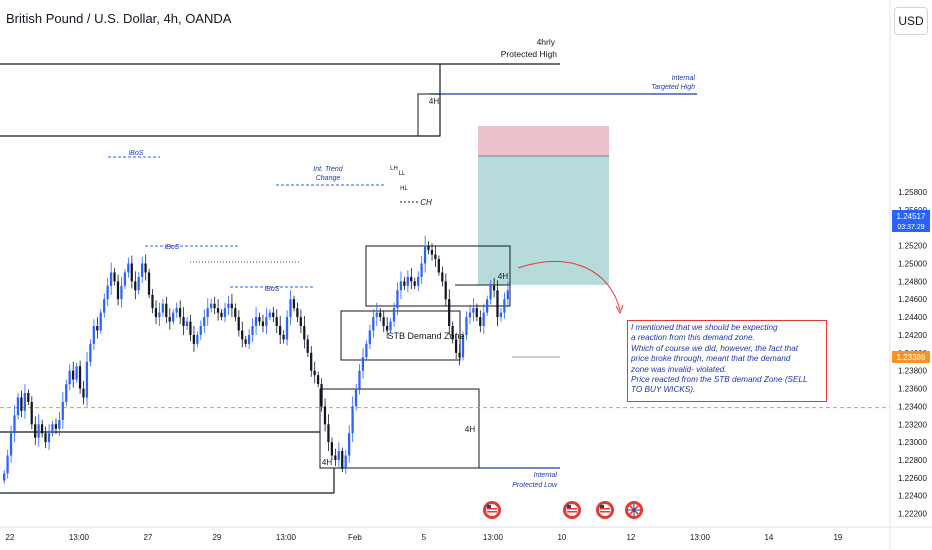 The image size is (932, 550). What do you see at coordinates (911, 21) in the screenshot?
I see `currency-button: USD` at bounding box center [911, 21].